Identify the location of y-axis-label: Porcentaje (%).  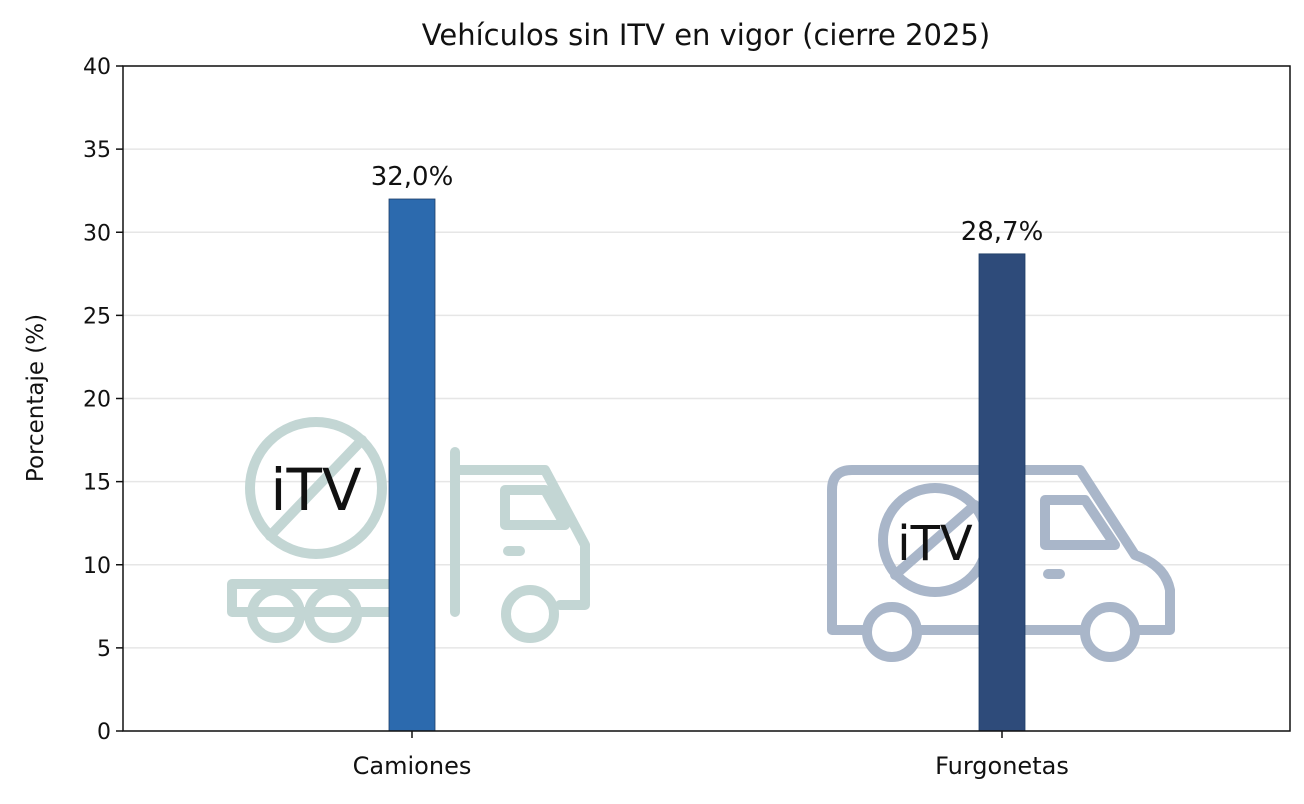
(36, 398).